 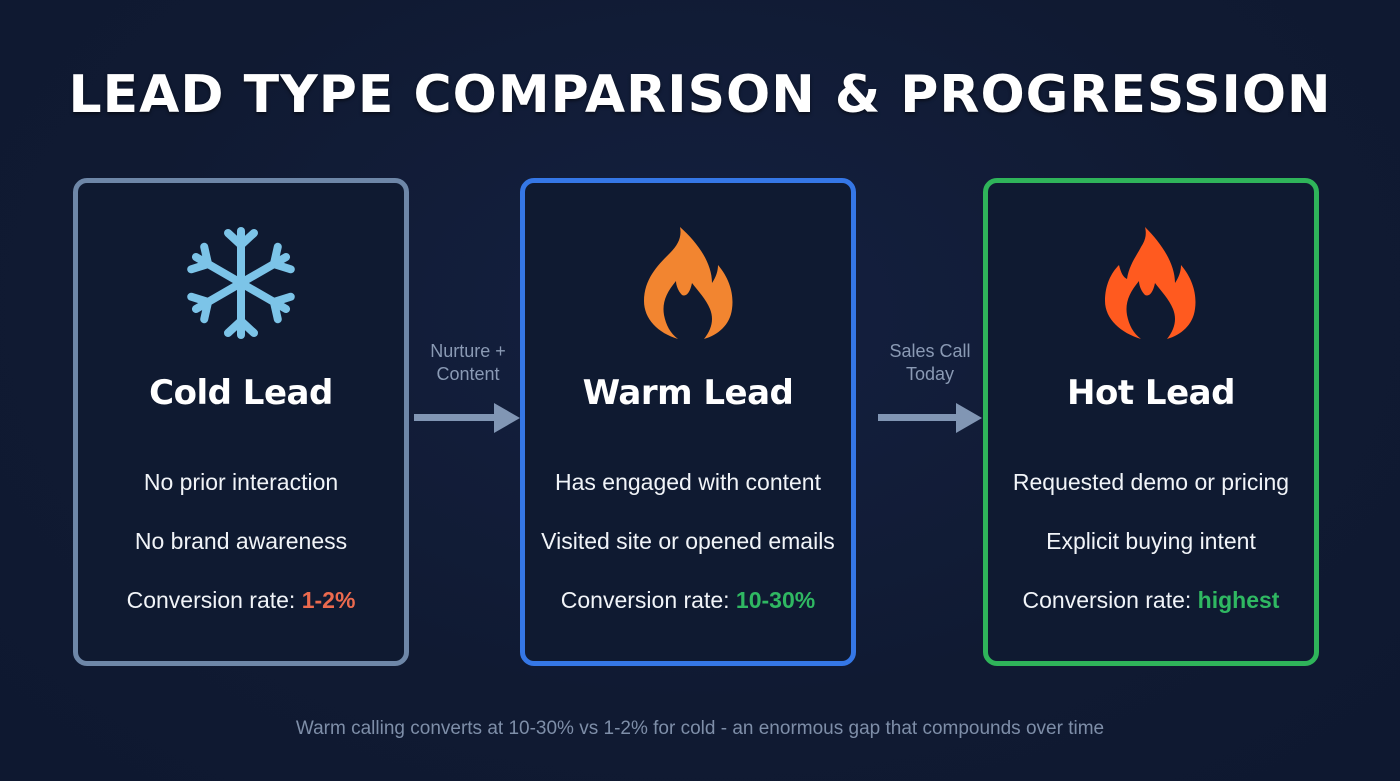 I want to click on conversion-rate: Conversion rate: 1-2%, so click(x=241, y=600).